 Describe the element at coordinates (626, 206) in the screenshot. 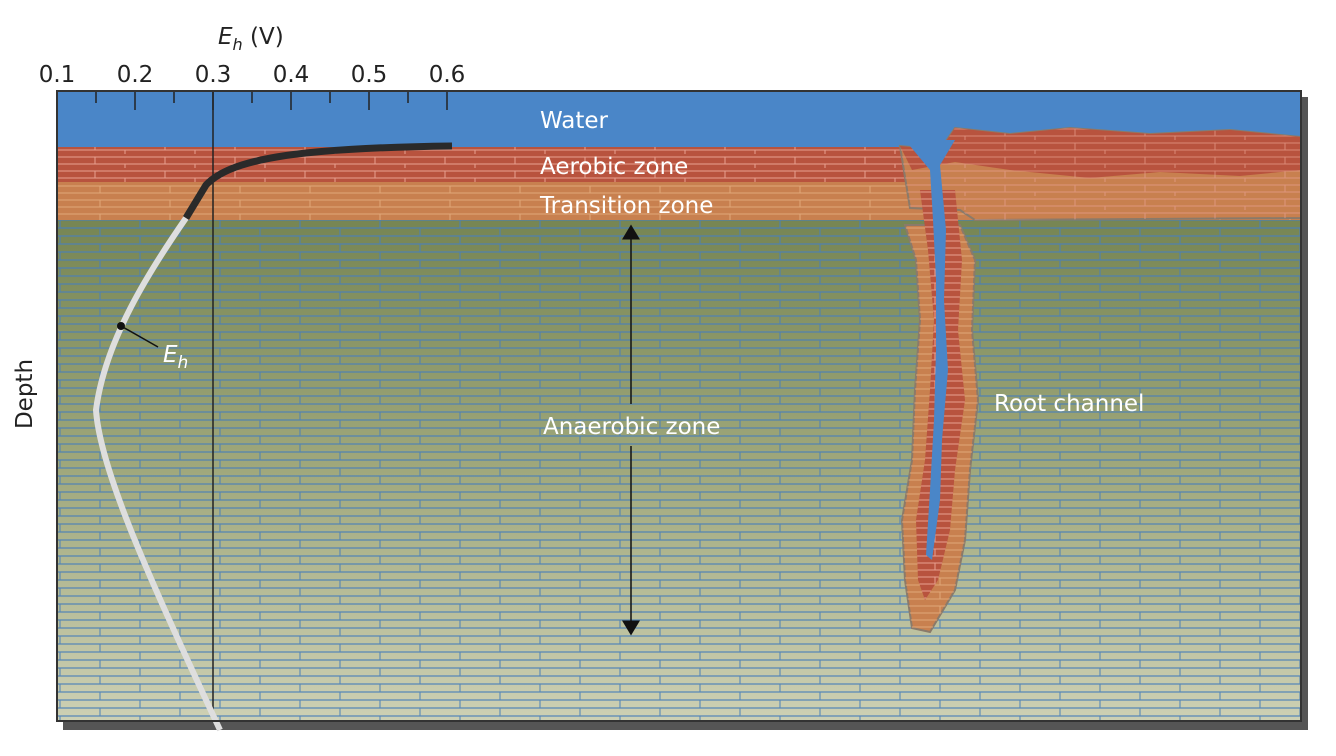

I see `transition-zone-label: Transition zone` at that location.